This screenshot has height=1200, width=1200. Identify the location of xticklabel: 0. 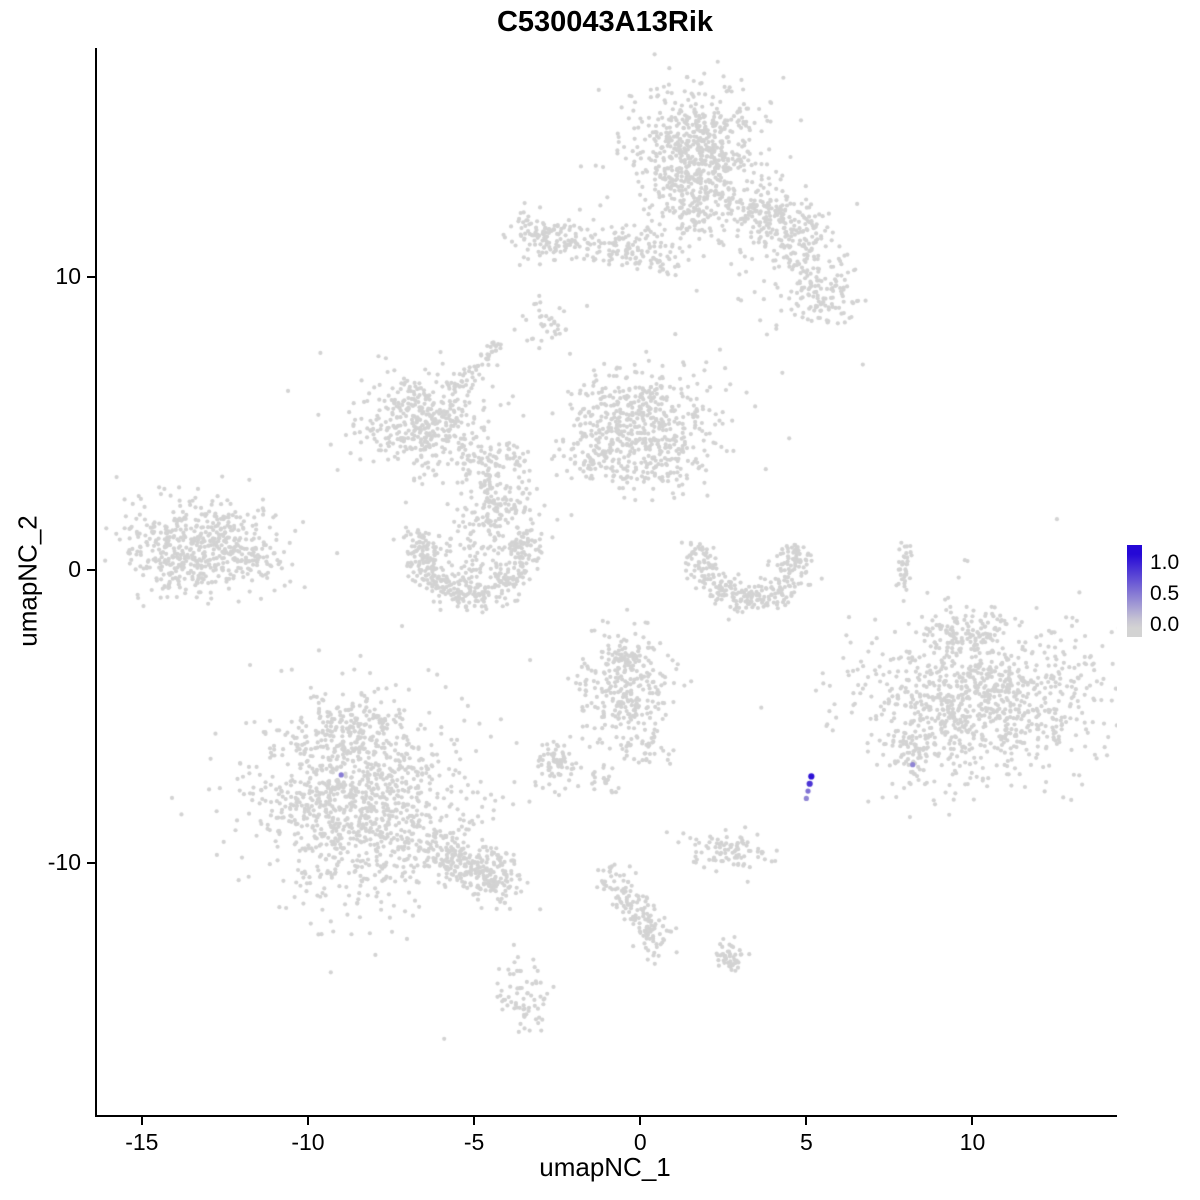
(640, 1142).